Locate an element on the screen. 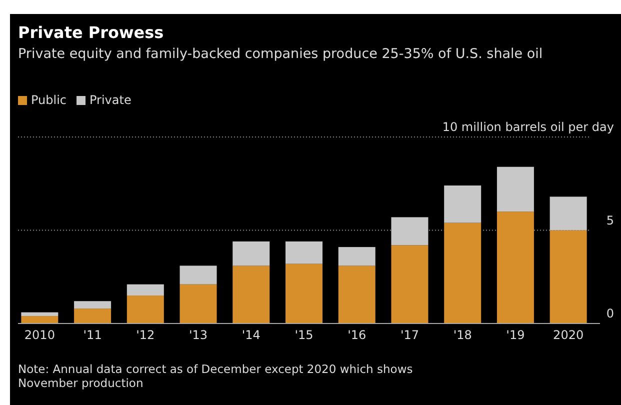  x-tick-label: '12 is located at coordinates (145, 335).